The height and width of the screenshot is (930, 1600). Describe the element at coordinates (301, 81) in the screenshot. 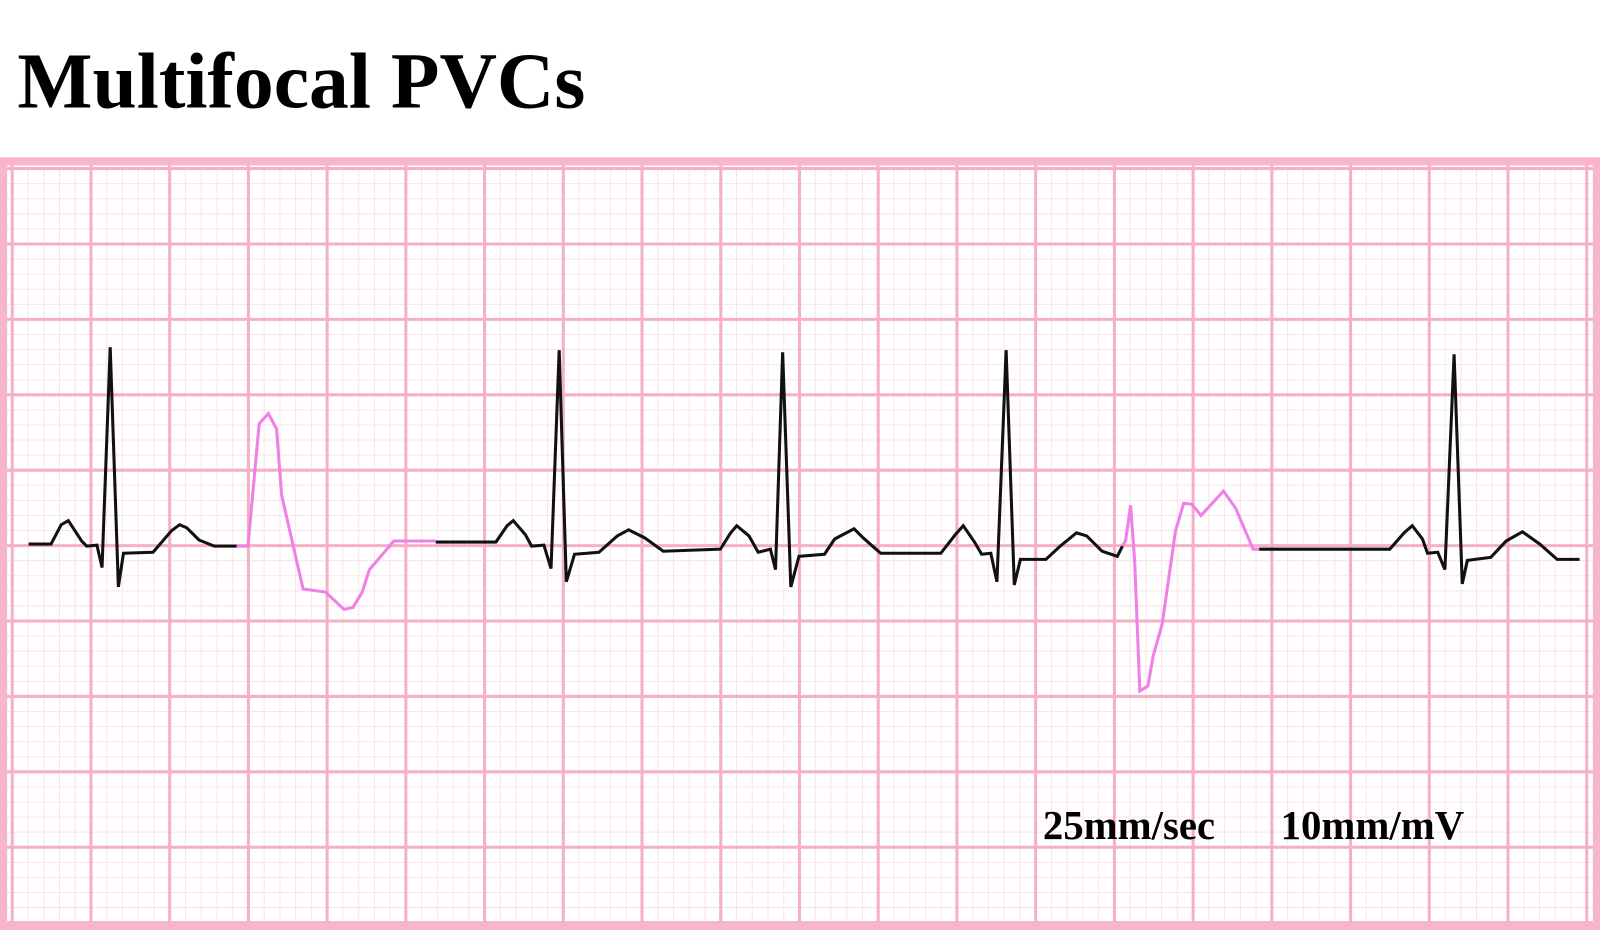

I see `title: Multifocal PVCs` at that location.